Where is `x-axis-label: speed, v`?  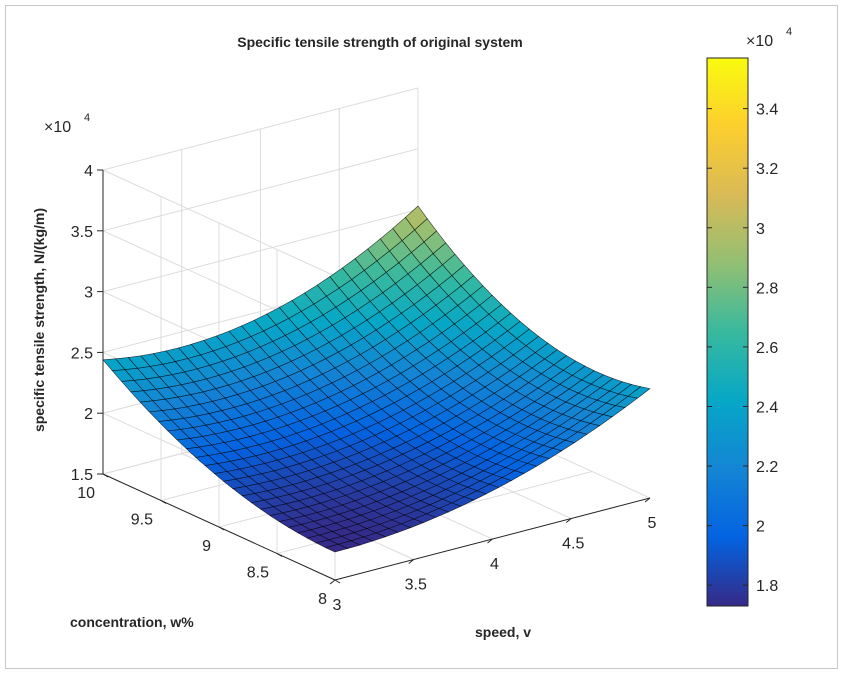 x-axis-label: speed, v is located at coordinates (503, 632).